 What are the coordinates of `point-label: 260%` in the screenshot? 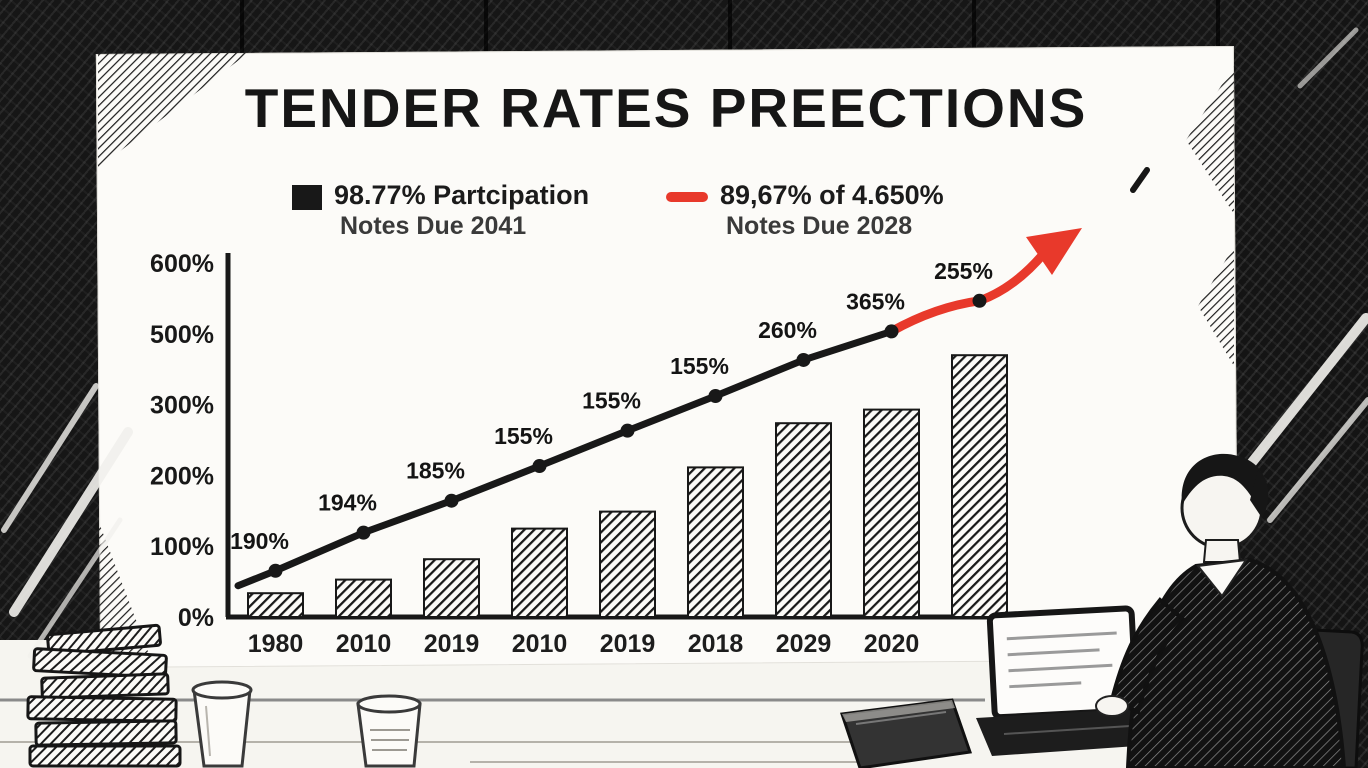 It's located at (787, 330).